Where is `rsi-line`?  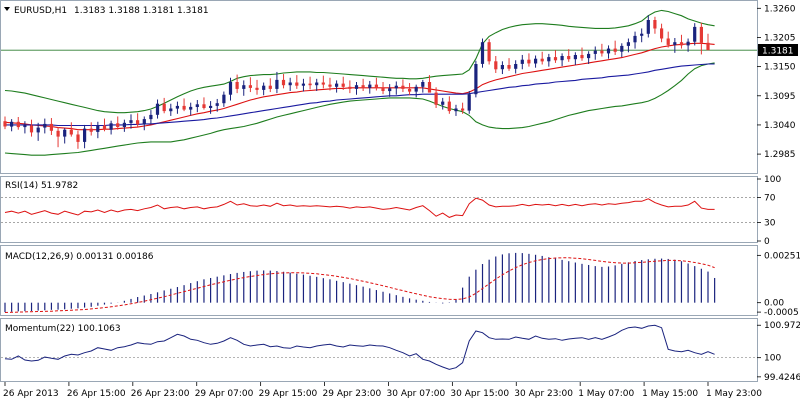 rsi-line is located at coordinates (359, 207).